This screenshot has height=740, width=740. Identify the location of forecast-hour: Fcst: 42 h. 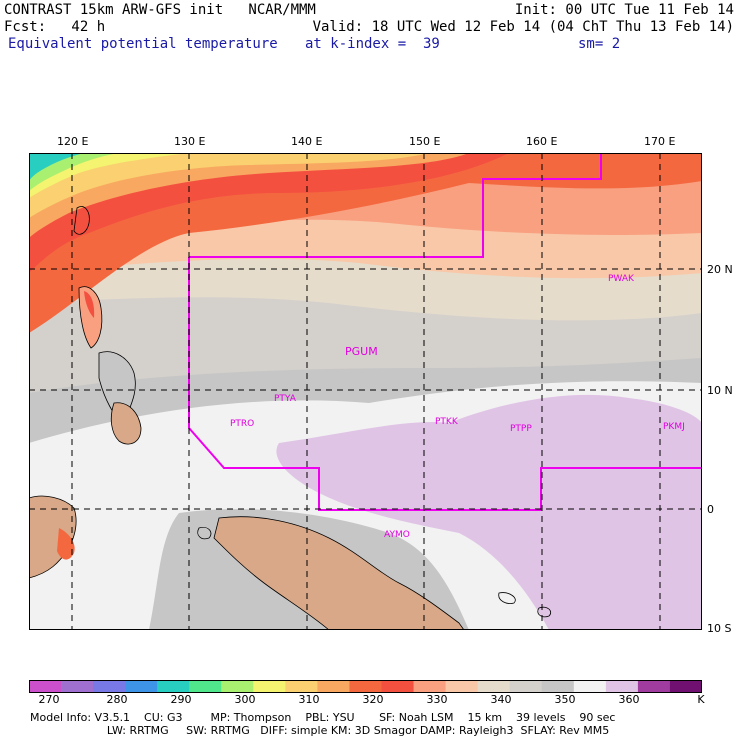
(55, 27).